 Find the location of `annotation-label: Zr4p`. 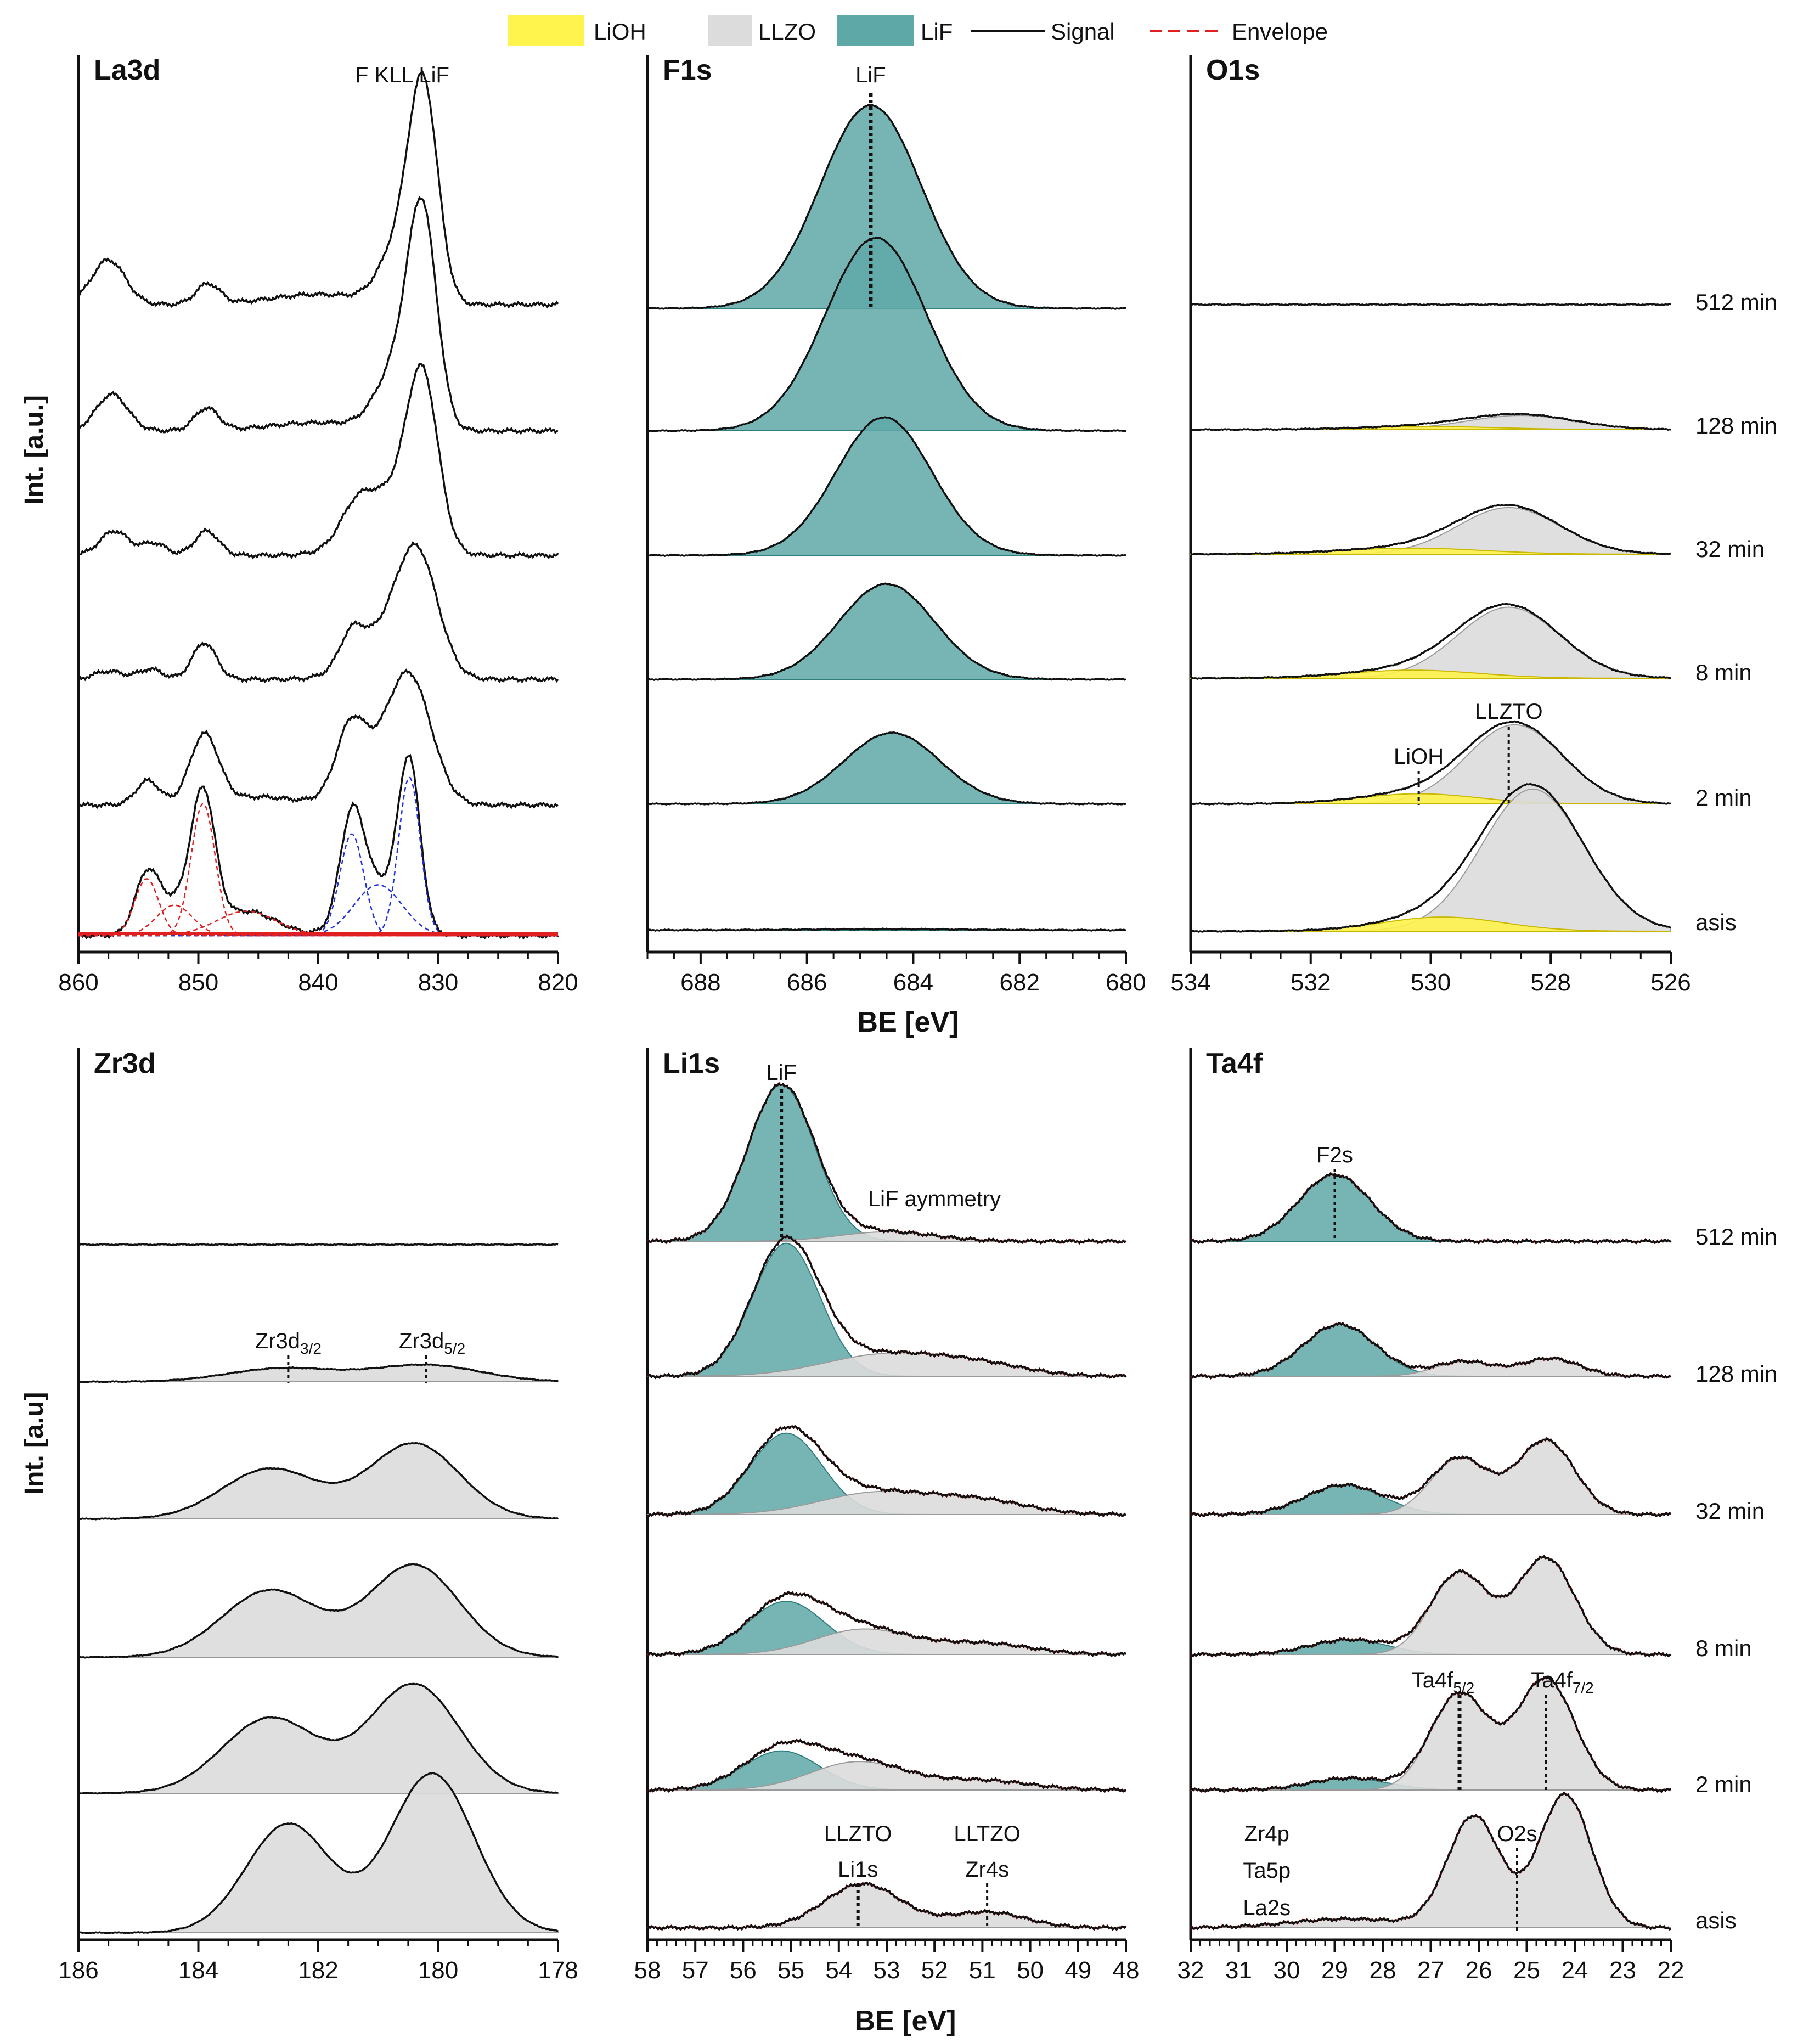

annotation-label: Zr4p is located at coordinates (1266, 1834).